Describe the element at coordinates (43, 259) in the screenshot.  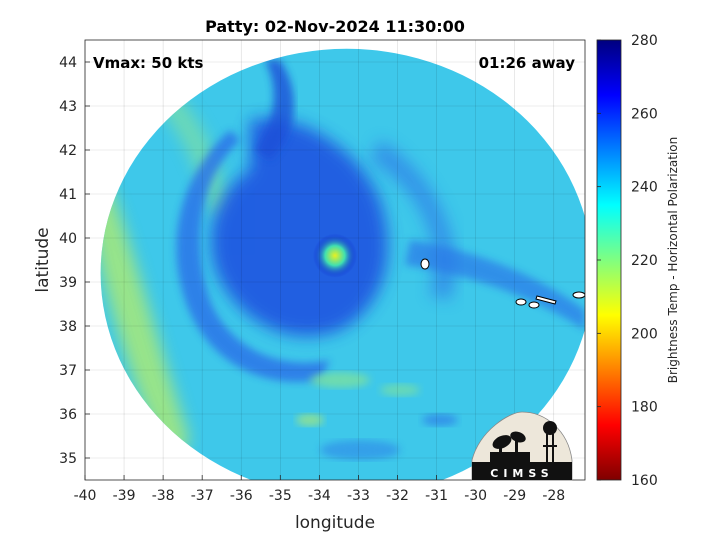
I see `y-axis-label: latitude` at that location.